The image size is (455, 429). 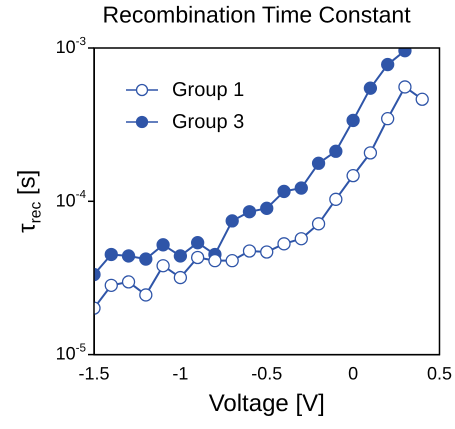 What do you see at coordinates (94, 373) in the screenshot?
I see `x-tick-label: -1.5` at bounding box center [94, 373].